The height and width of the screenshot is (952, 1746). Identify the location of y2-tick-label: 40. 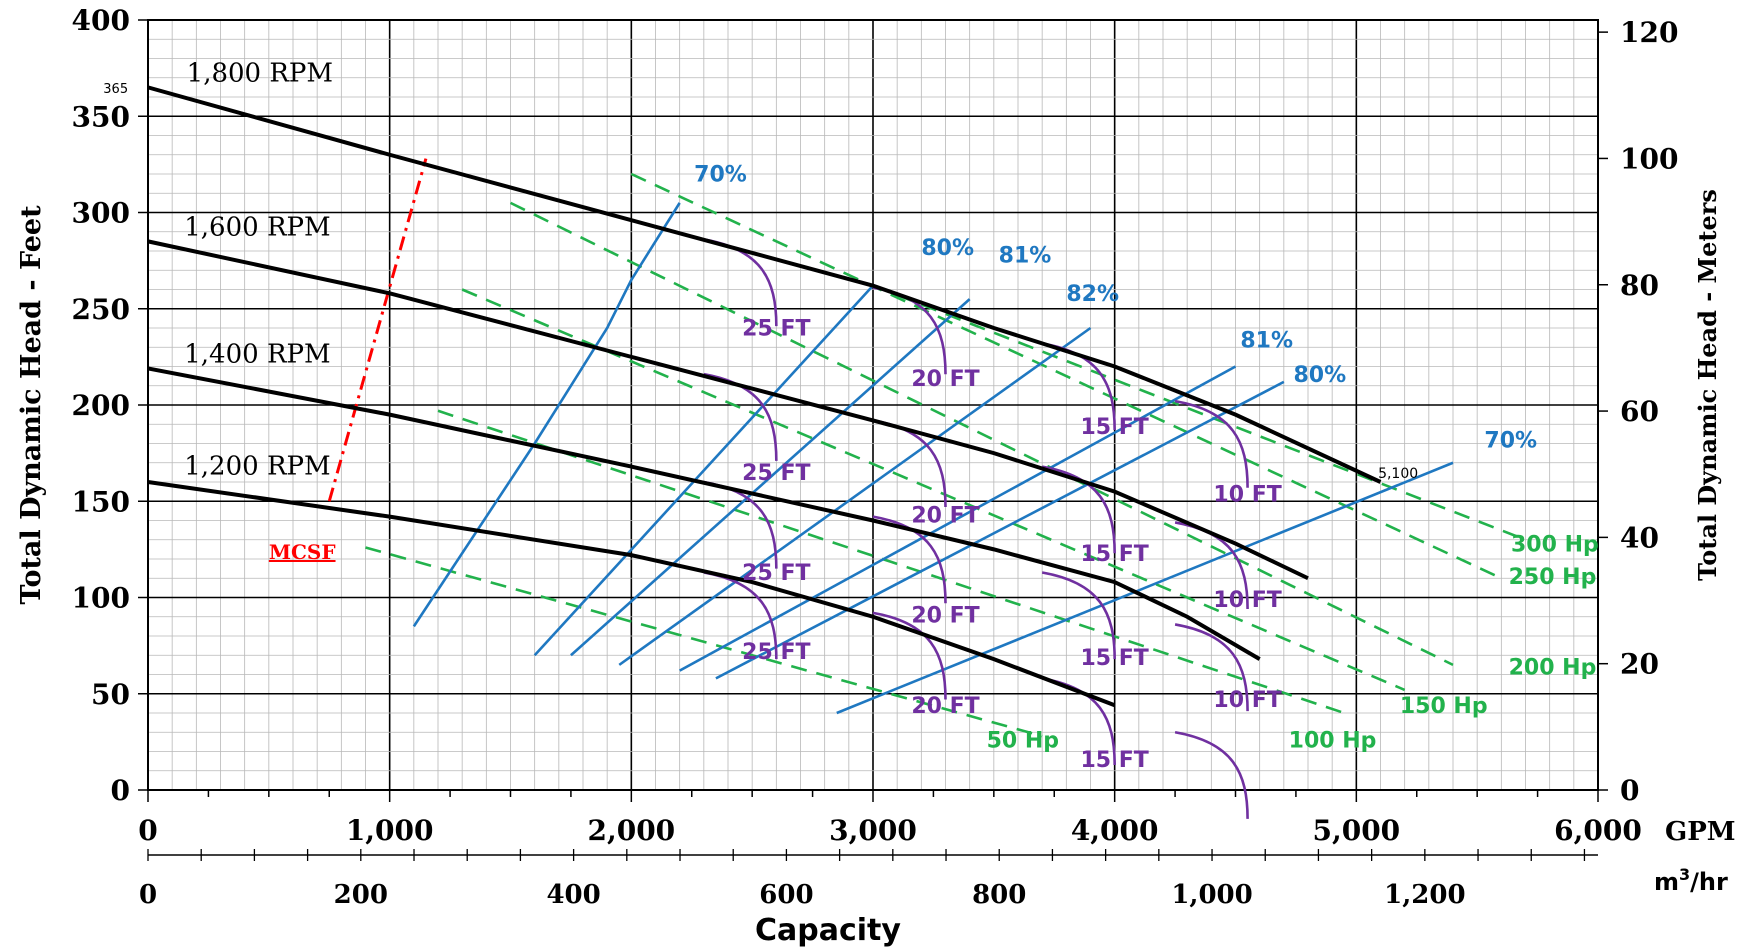
(1639, 537).